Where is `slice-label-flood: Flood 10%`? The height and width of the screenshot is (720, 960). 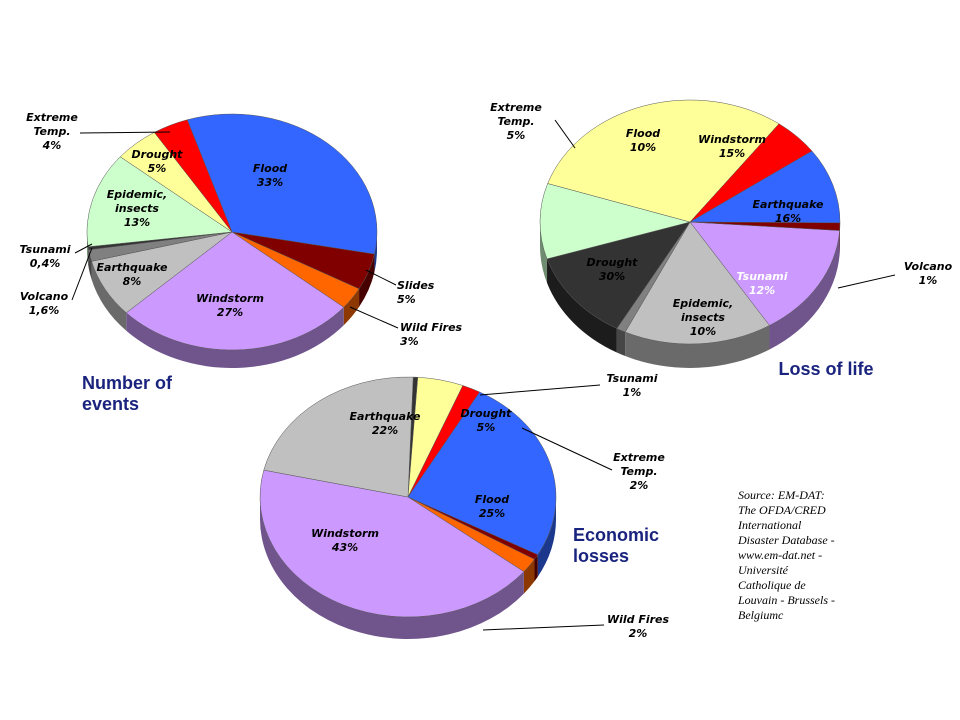
slice-label-flood: Flood 10% is located at coordinates (643, 140).